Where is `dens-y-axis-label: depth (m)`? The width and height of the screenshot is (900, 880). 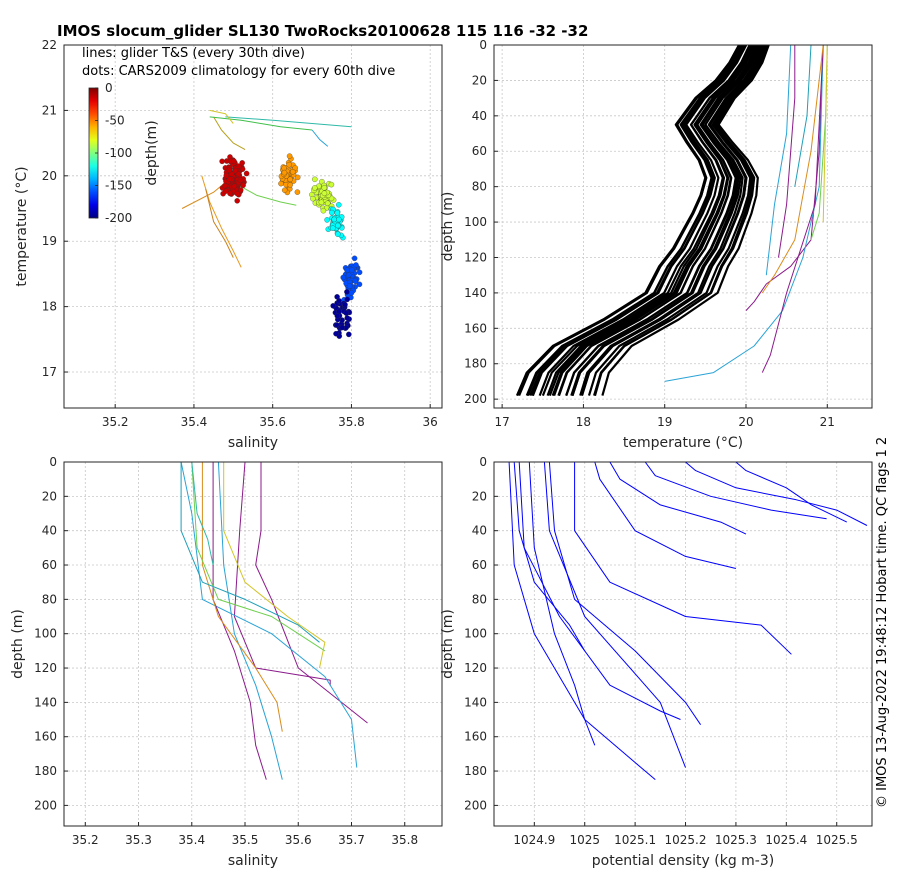 dens-y-axis-label: depth (m) is located at coordinates (448, 644).